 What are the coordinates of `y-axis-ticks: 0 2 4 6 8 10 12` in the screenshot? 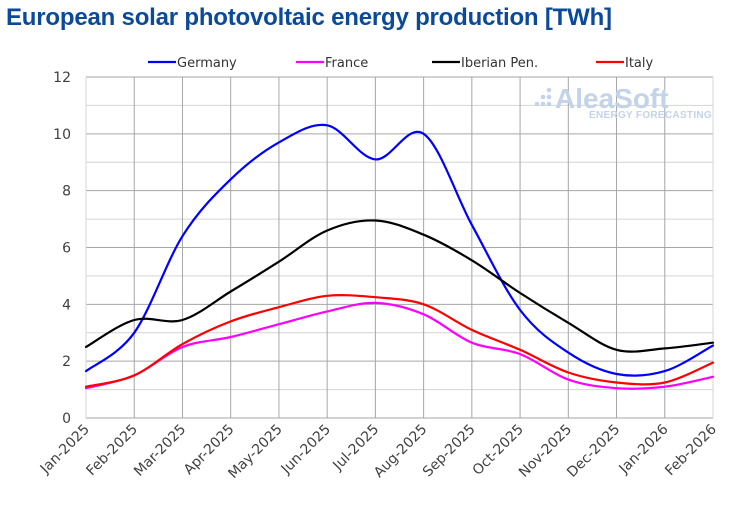 It's located at (62, 248).